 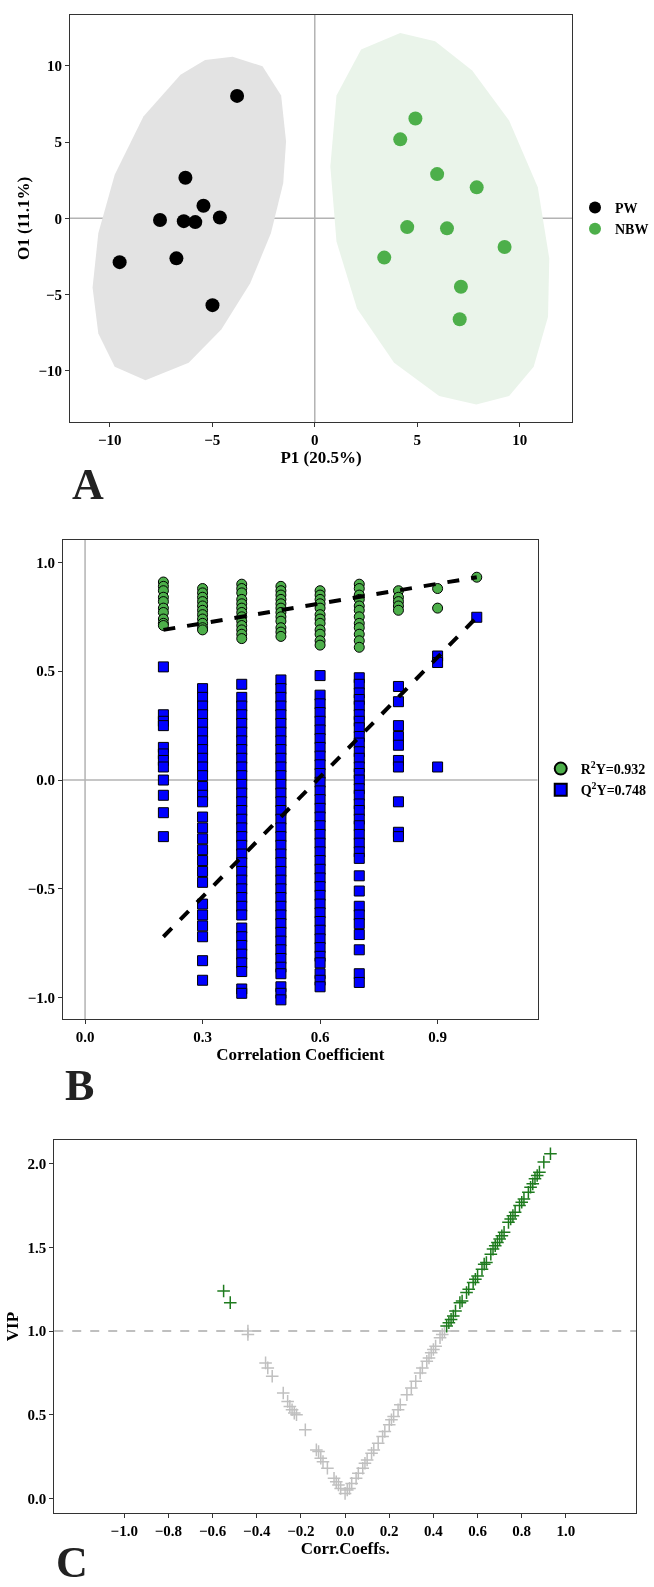 I want to click on y-axis-title: O1 (11.1%), so click(x=24, y=218).